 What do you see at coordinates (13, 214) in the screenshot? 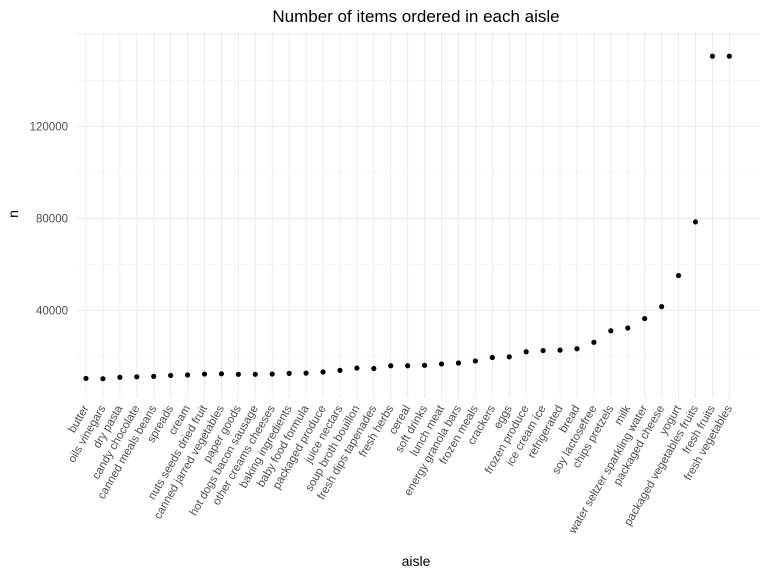
I see `y-axis-label: n` at bounding box center [13, 214].